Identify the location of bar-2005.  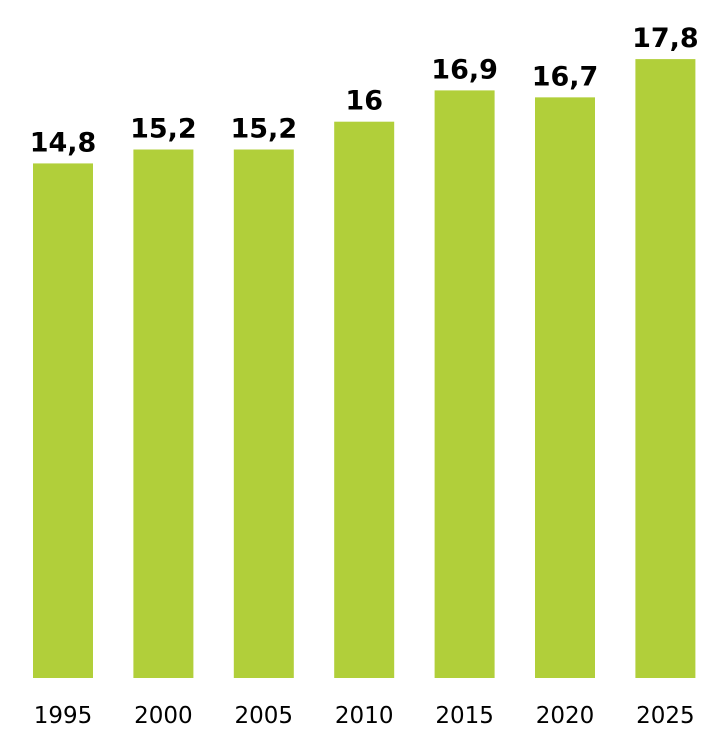
(263, 413).